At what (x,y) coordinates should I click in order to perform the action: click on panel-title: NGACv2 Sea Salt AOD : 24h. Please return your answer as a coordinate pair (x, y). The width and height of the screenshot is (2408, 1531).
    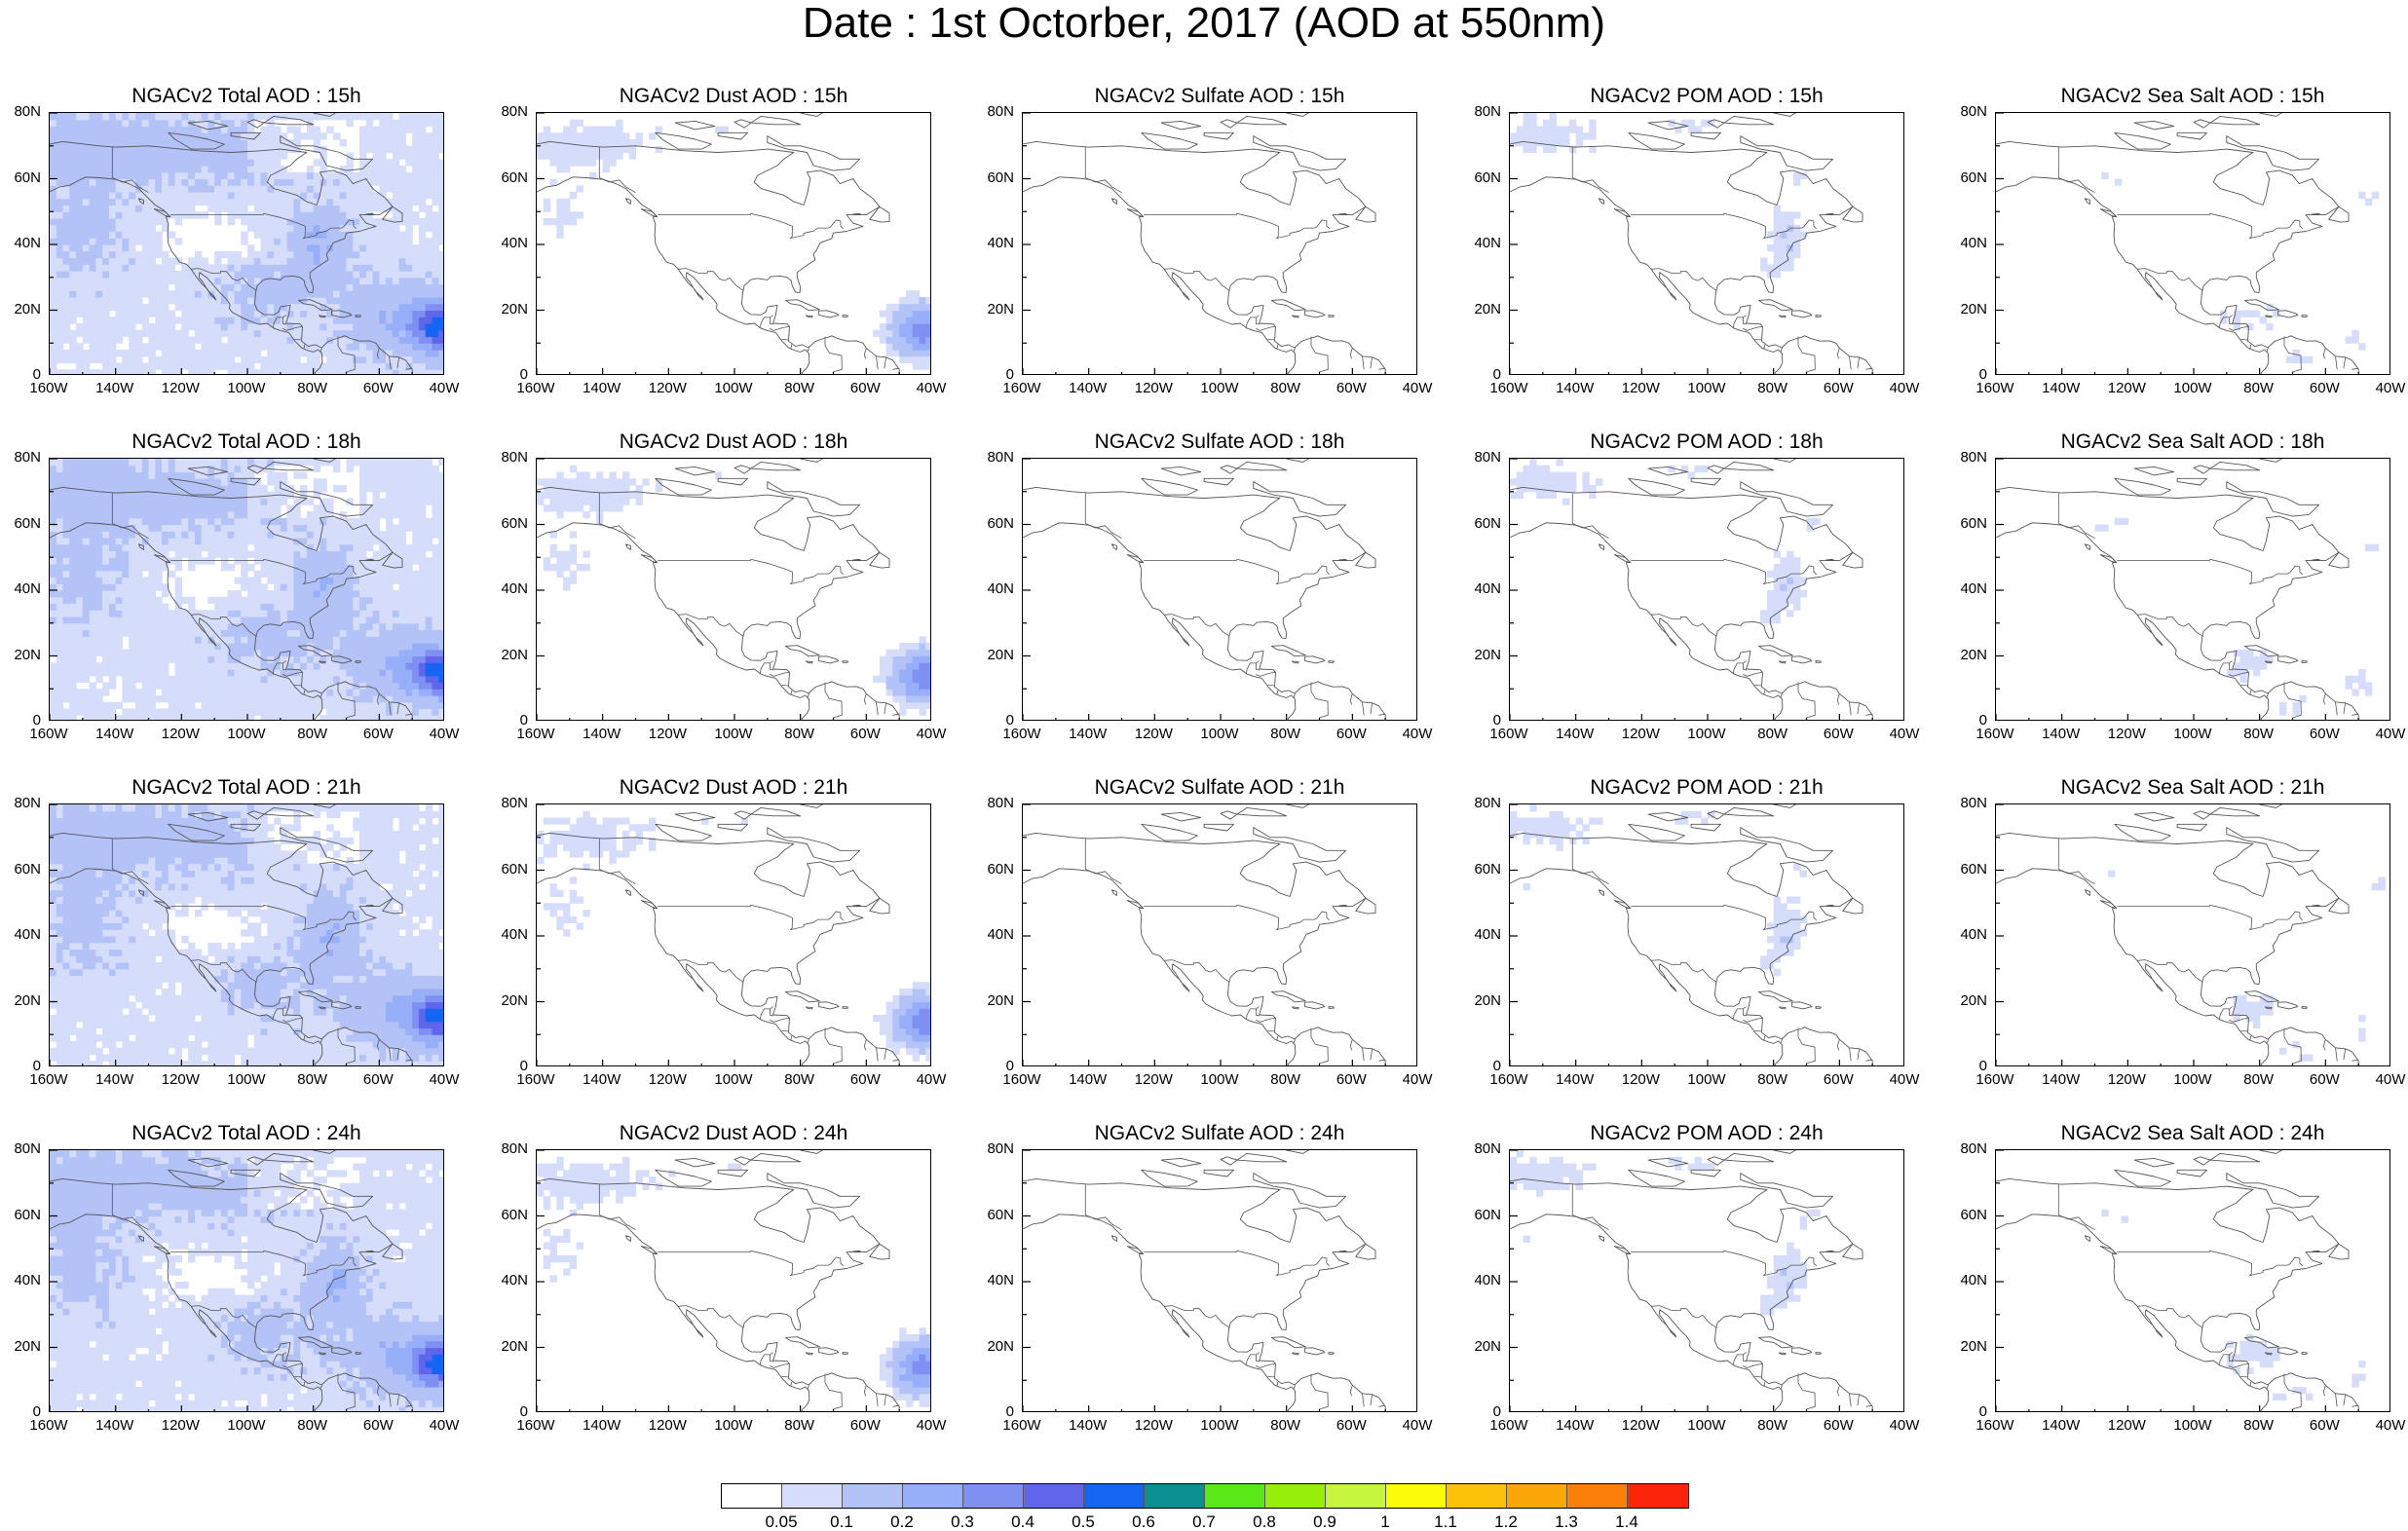
    Looking at the image, I should click on (2192, 1133).